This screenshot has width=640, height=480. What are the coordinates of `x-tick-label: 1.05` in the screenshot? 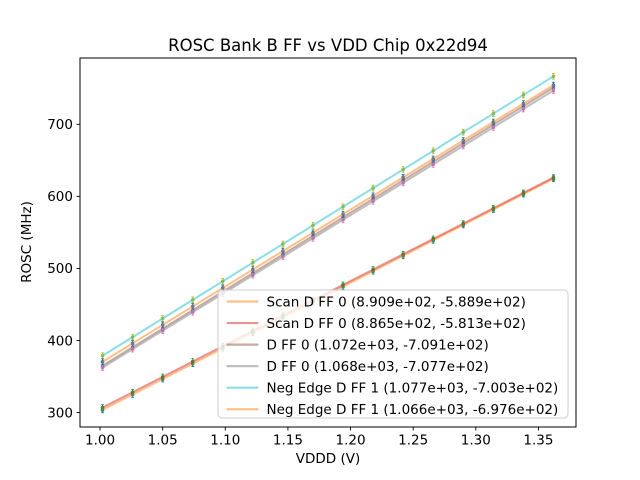 It's located at (163, 441).